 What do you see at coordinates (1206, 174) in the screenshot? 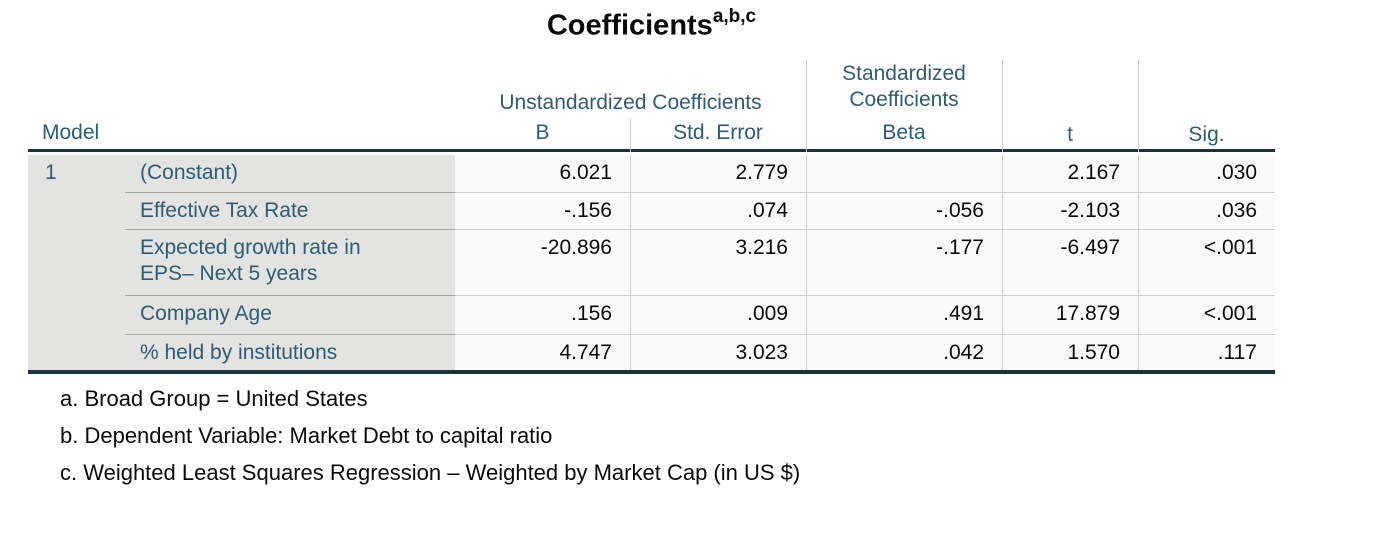
I see `cell-constant-sig: .030` at bounding box center [1206, 174].